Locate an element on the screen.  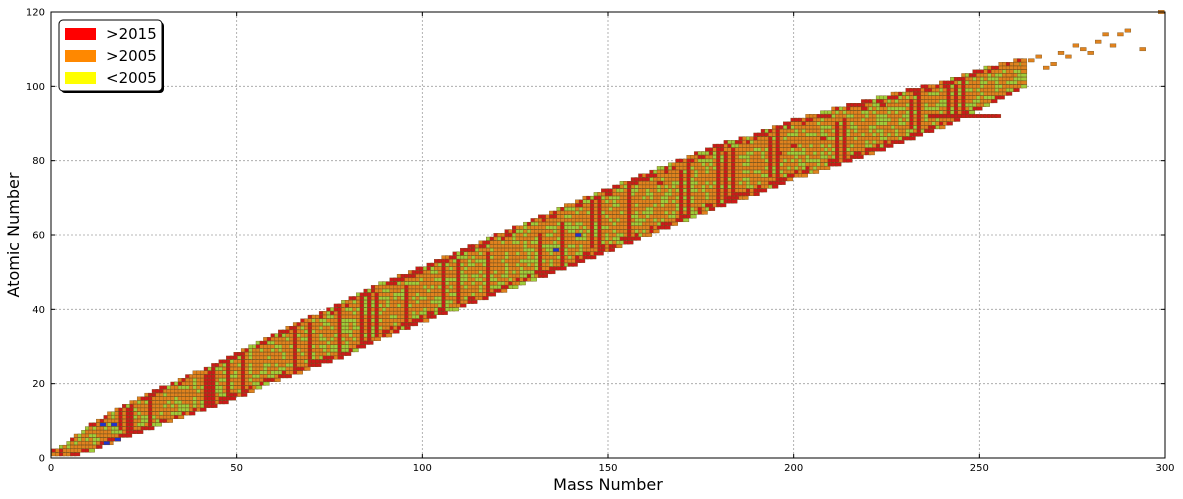
x-tick-label: 200 is located at coordinates (793, 468).